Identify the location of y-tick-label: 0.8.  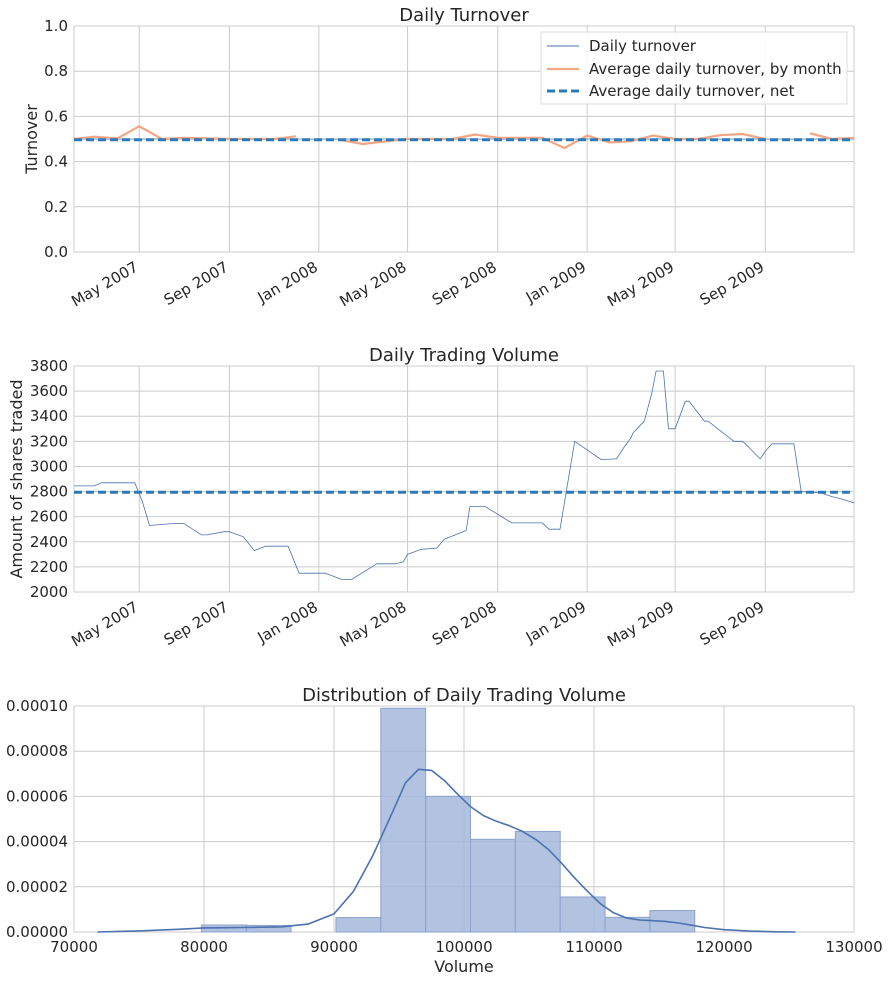
(56, 71).